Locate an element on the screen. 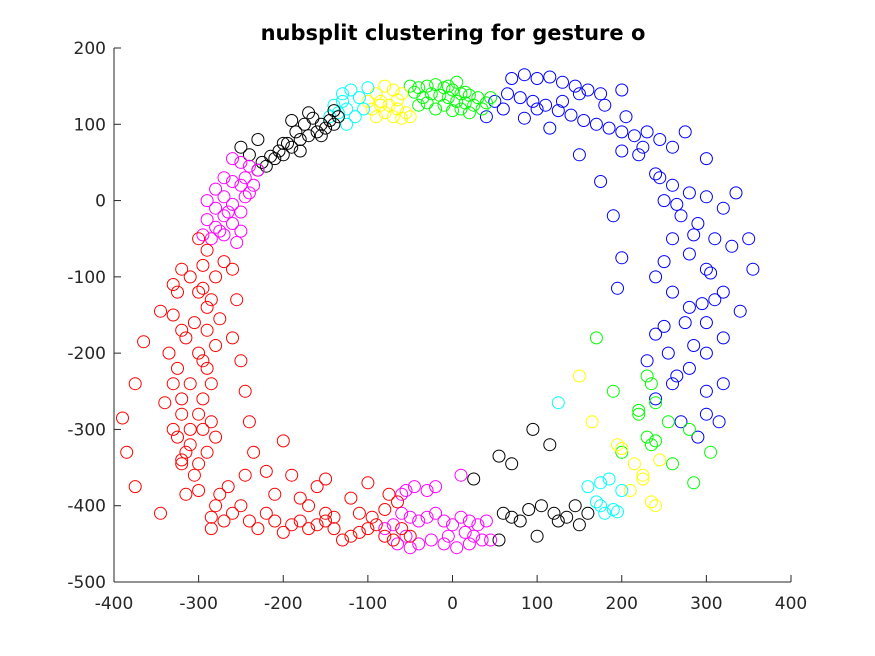 The height and width of the screenshot is (656, 875). x-tick-label: -300 is located at coordinates (198, 604).